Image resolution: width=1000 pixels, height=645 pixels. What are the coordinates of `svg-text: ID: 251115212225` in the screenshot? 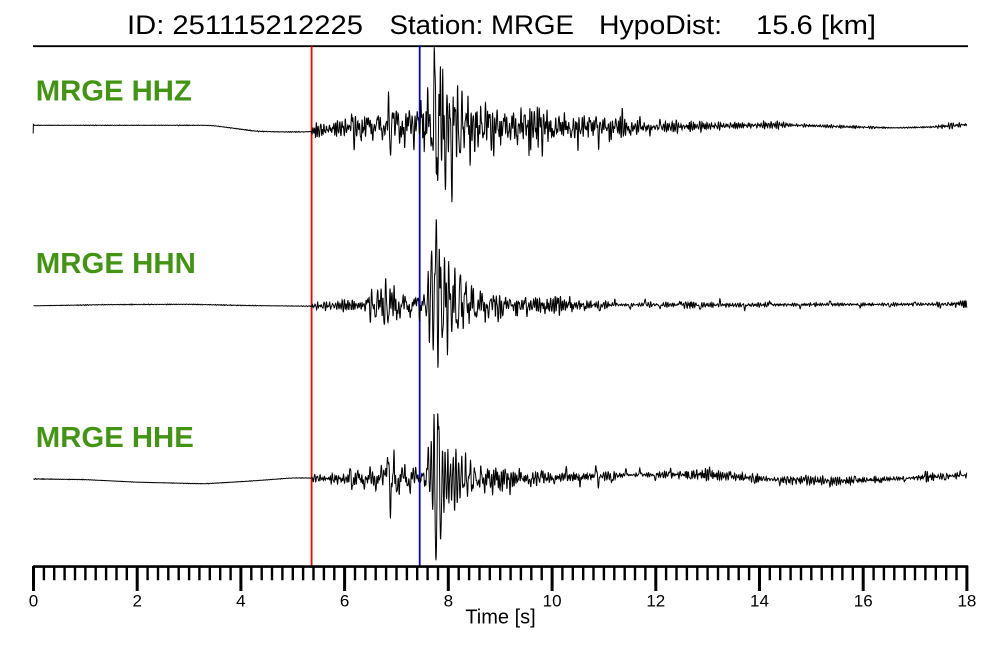 It's located at (245, 25).